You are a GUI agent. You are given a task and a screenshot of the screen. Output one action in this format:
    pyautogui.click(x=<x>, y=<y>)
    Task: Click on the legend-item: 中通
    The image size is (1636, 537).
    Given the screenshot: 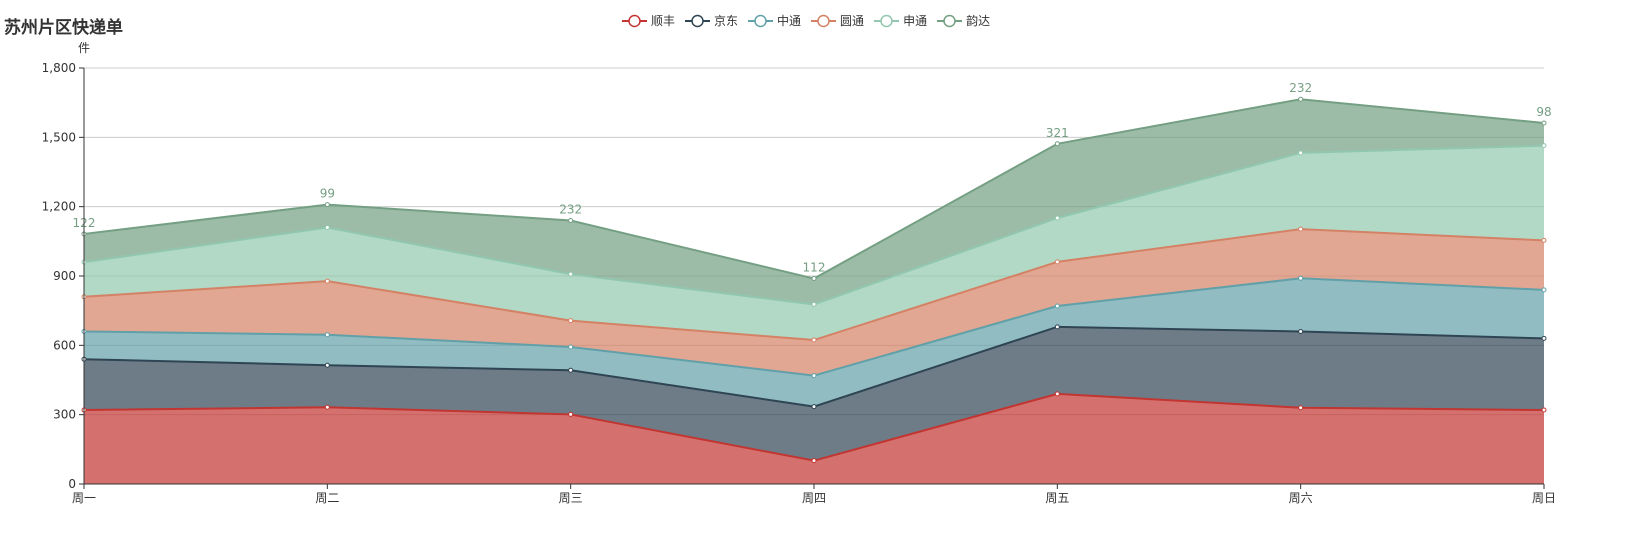 What is the action you would take?
    pyautogui.click(x=774, y=20)
    